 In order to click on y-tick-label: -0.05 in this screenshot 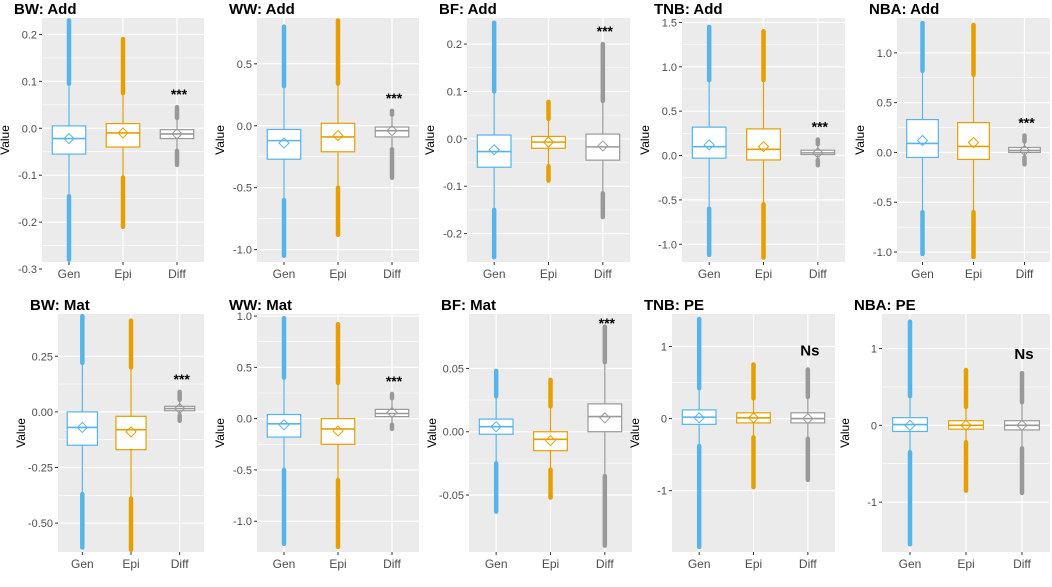, I will do `click(451, 496)`.